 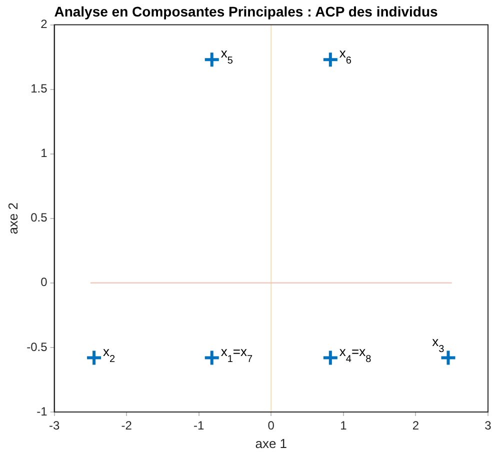 I want to click on y-tick-label: -0.5, so click(x=37, y=347).